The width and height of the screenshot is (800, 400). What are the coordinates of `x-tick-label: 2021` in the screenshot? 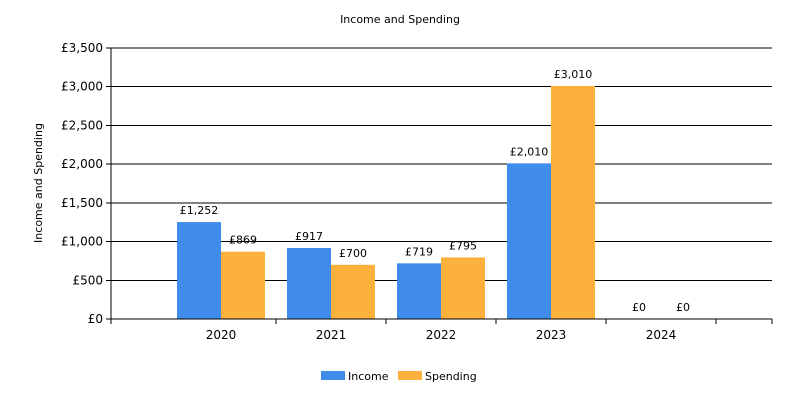 It's located at (331, 335).